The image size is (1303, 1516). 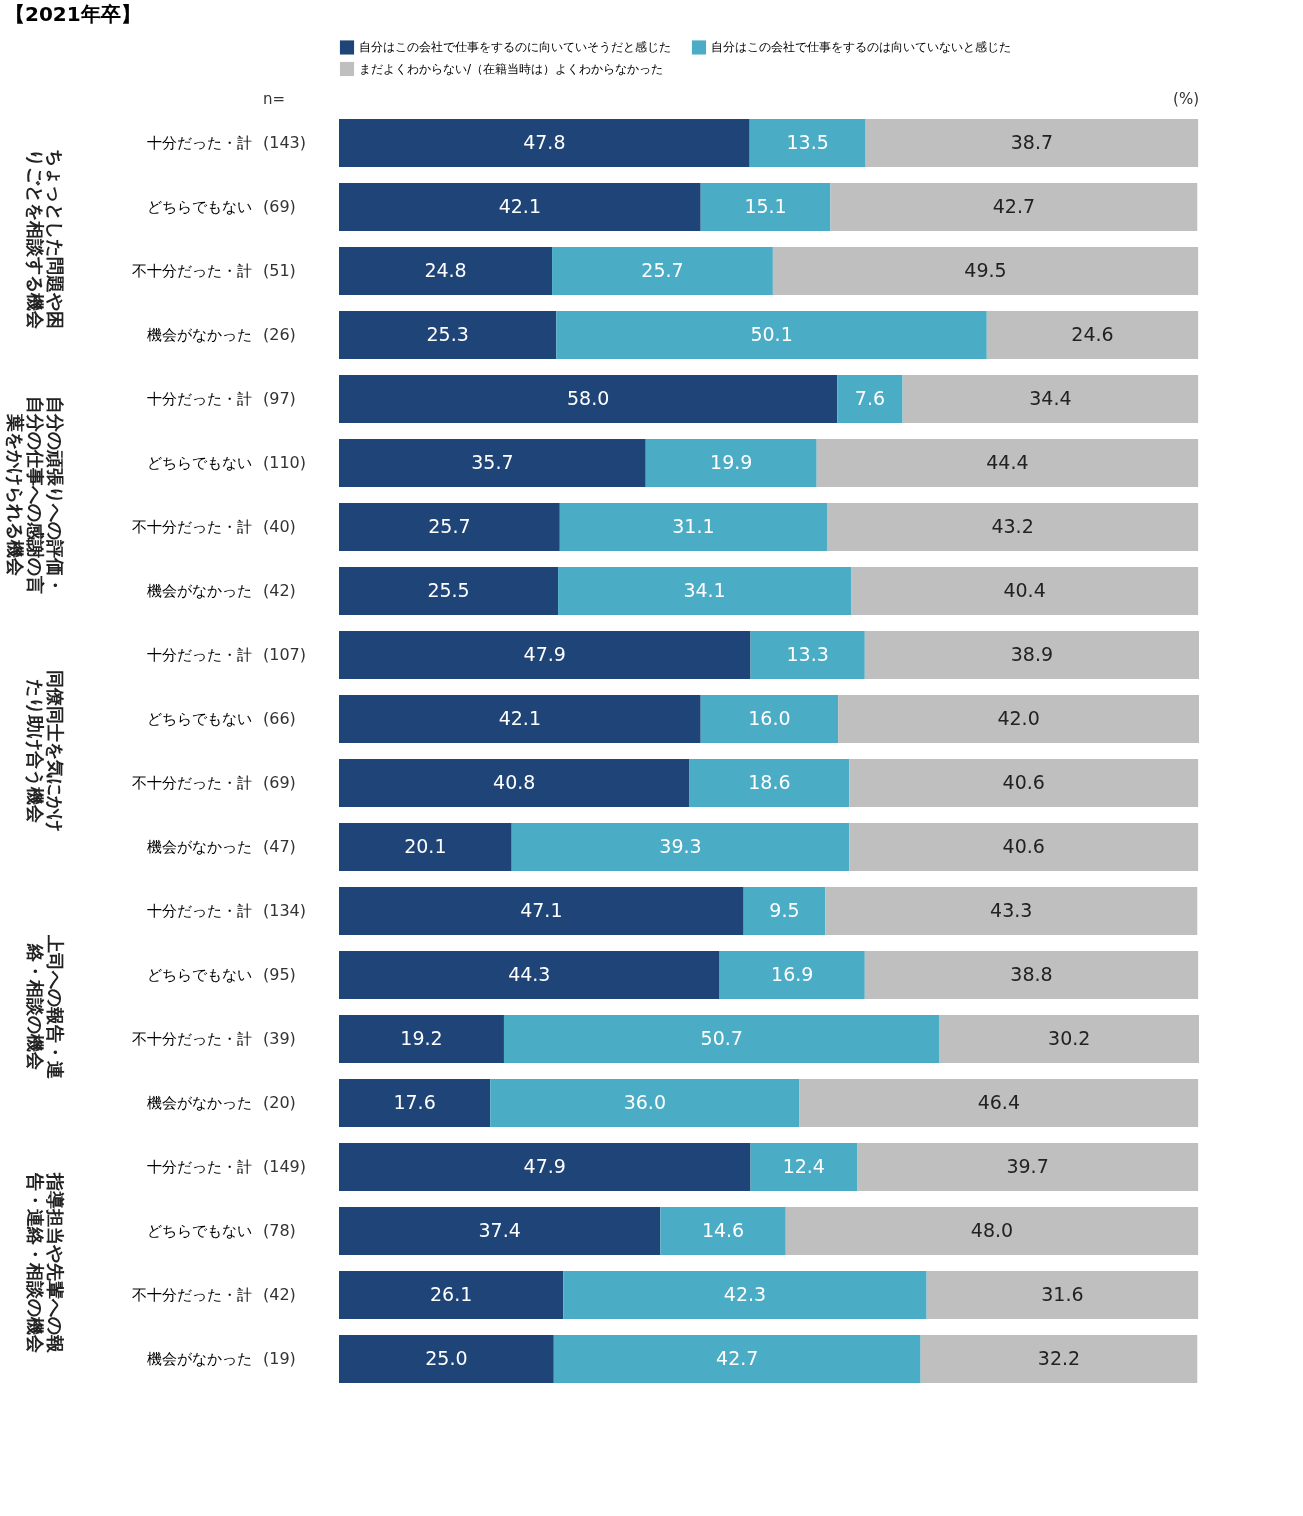 I want to click on data-label: 43.3, so click(x=1011, y=910).